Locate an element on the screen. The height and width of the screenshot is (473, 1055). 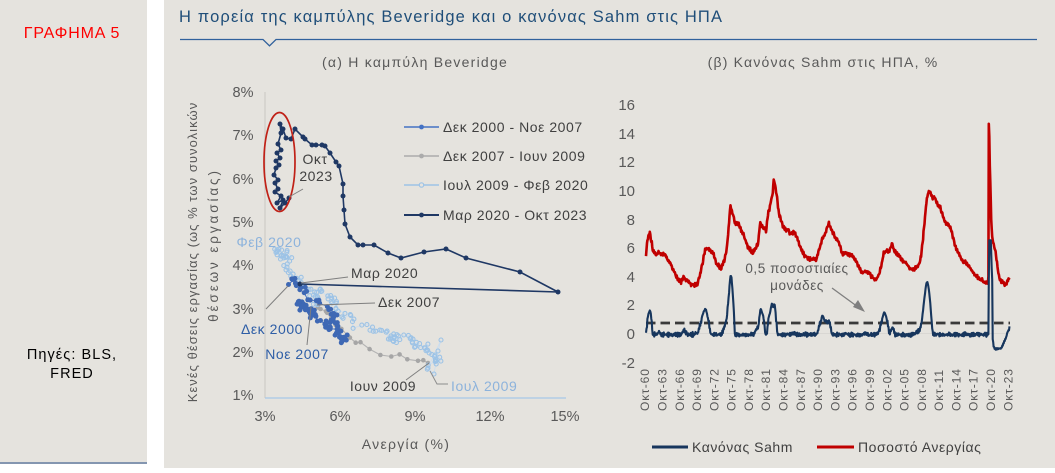
svg-text: 12 is located at coordinates (626, 162).